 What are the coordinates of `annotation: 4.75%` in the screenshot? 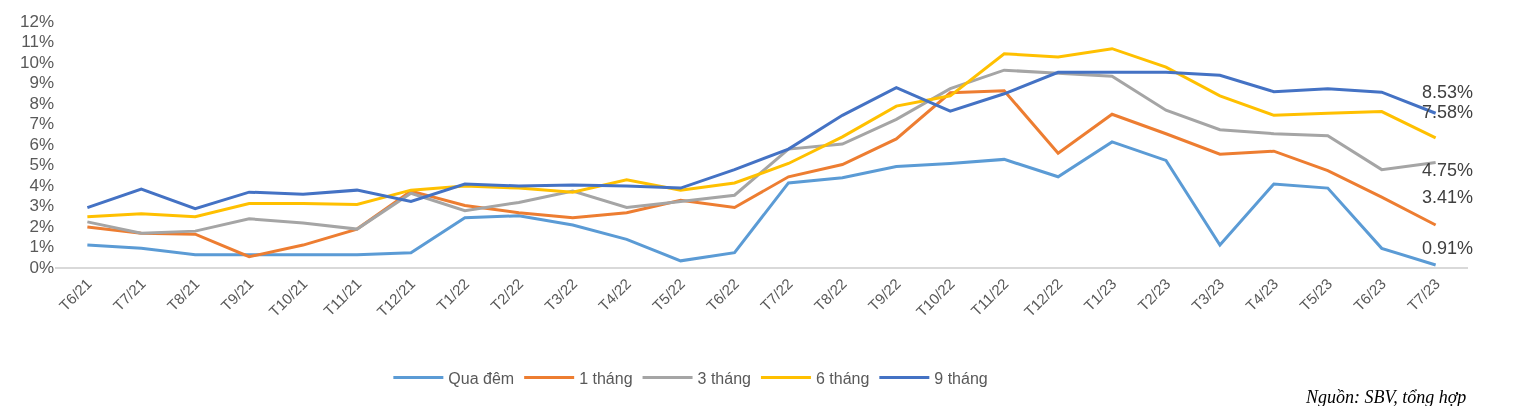 It's located at (1448, 170).